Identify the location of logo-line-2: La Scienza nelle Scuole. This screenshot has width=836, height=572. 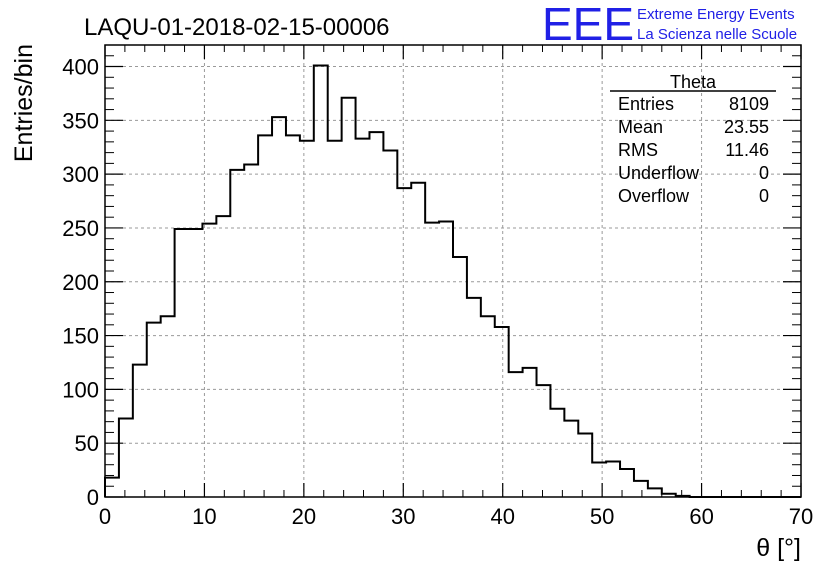
(717, 34).